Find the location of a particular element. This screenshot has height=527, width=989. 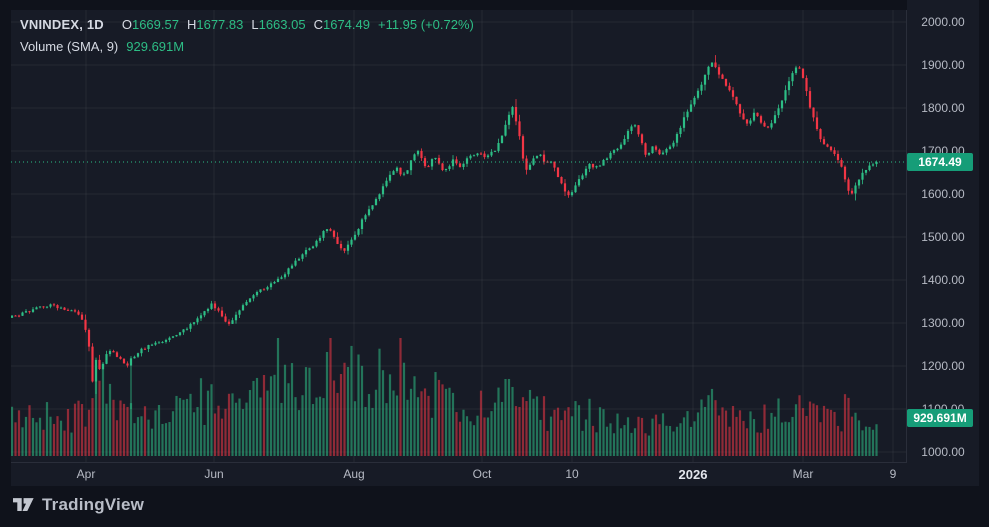

time-tick-2026: 2026 is located at coordinates (693, 474).